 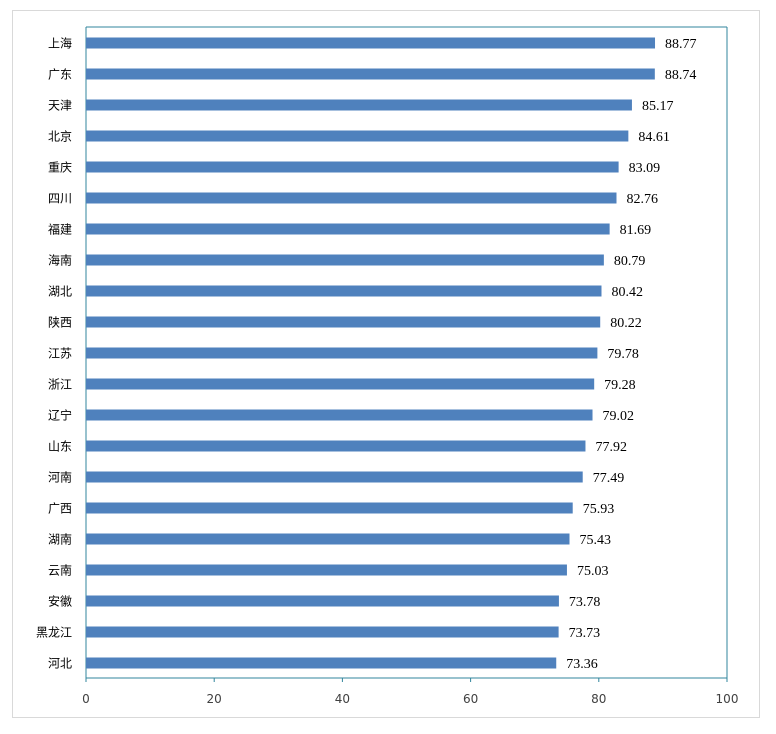 What do you see at coordinates (623, 354) in the screenshot?
I see `value-label: 79.78` at bounding box center [623, 354].